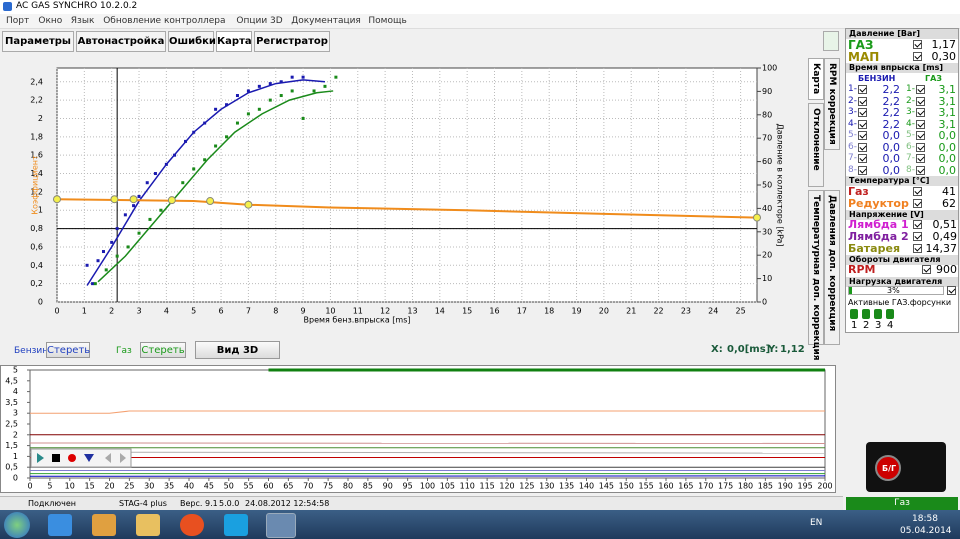  Describe the element at coordinates (368, 486) in the screenshot. I see `x-tick-label: 85` at that location.